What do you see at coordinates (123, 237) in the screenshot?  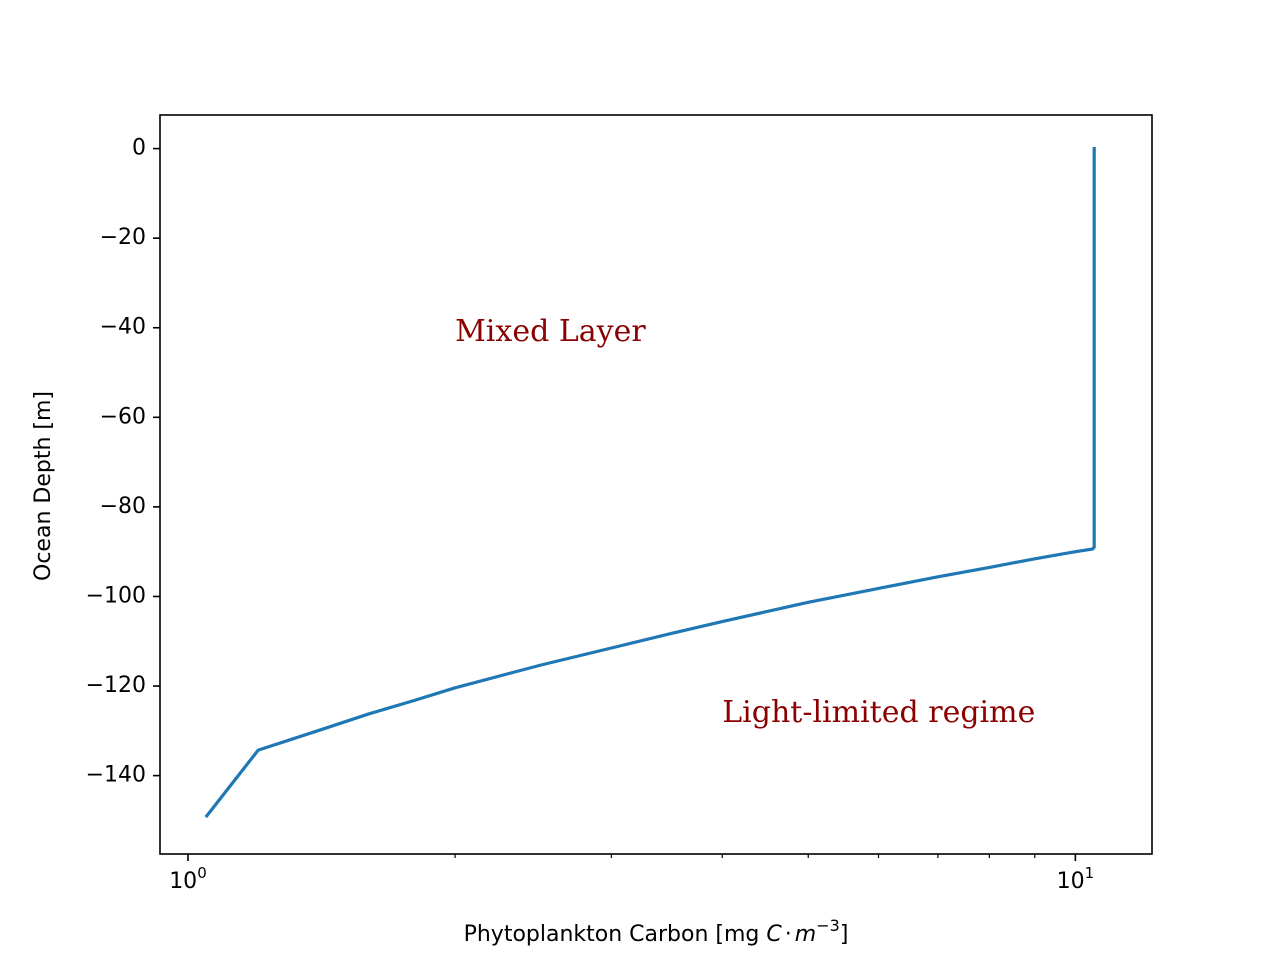 I see `y-tick-label: −20` at bounding box center [123, 237].